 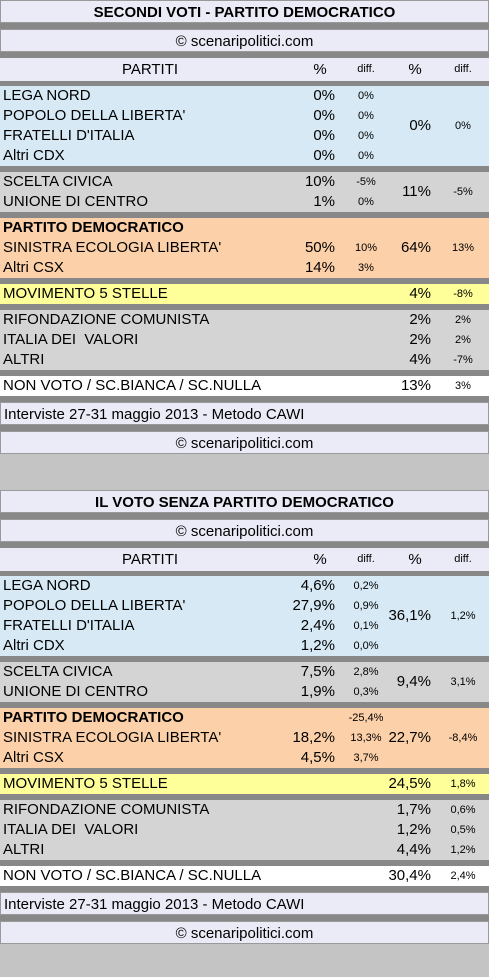 I want to click on percent: 1,9%, so click(x=317, y=691).